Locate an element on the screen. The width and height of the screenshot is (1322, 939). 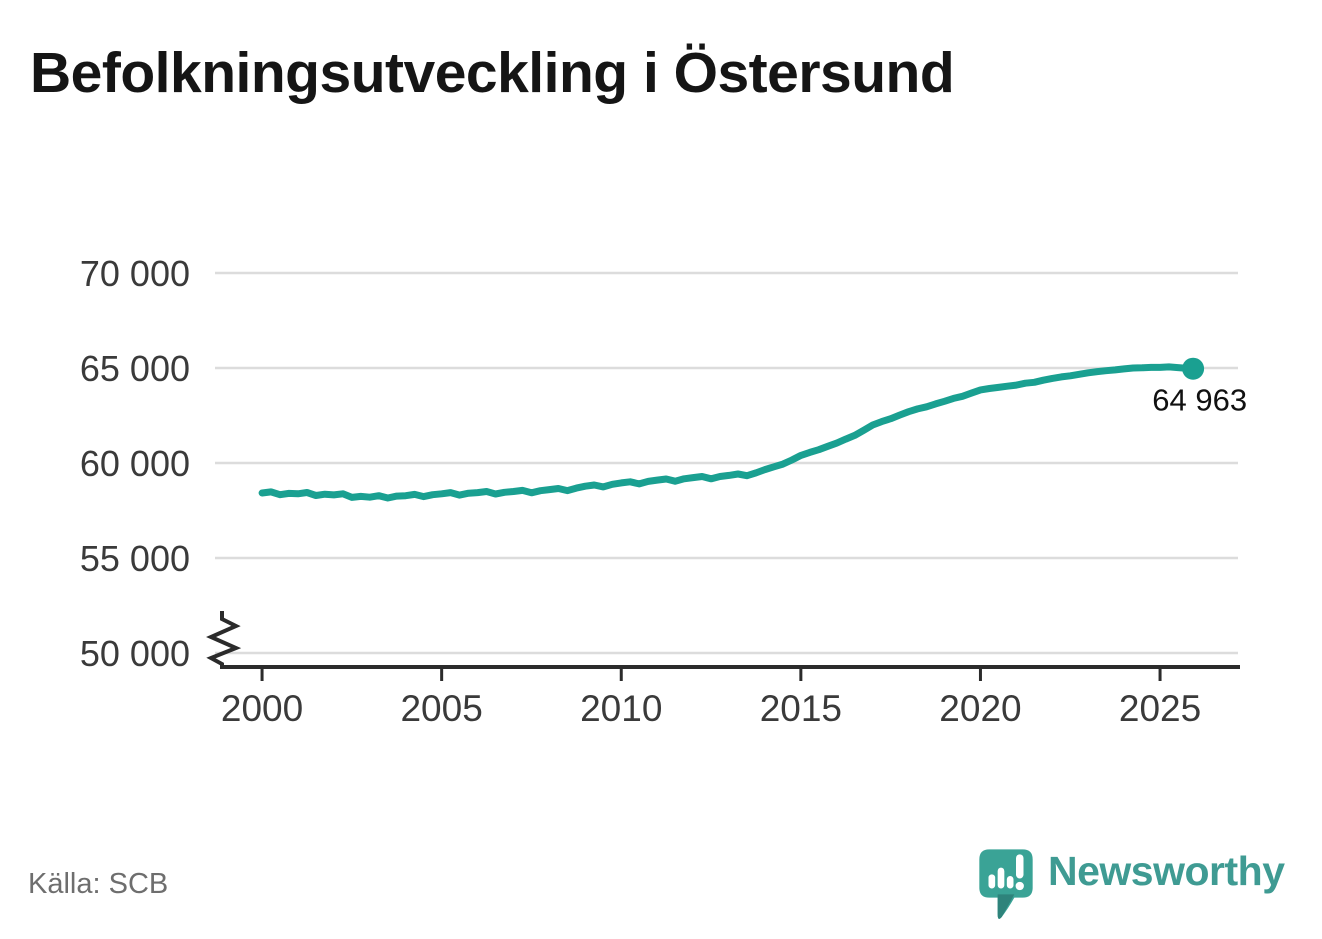
source-note: Källa: SCB is located at coordinates (98, 884).